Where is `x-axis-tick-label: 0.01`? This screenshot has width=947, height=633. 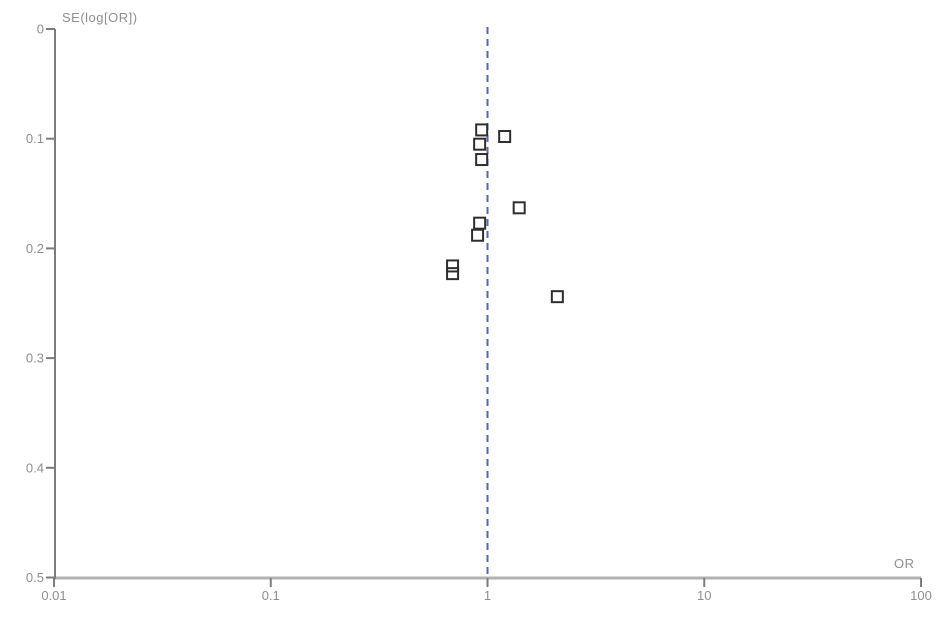 x-axis-tick-label: 0.01 is located at coordinates (53, 595).